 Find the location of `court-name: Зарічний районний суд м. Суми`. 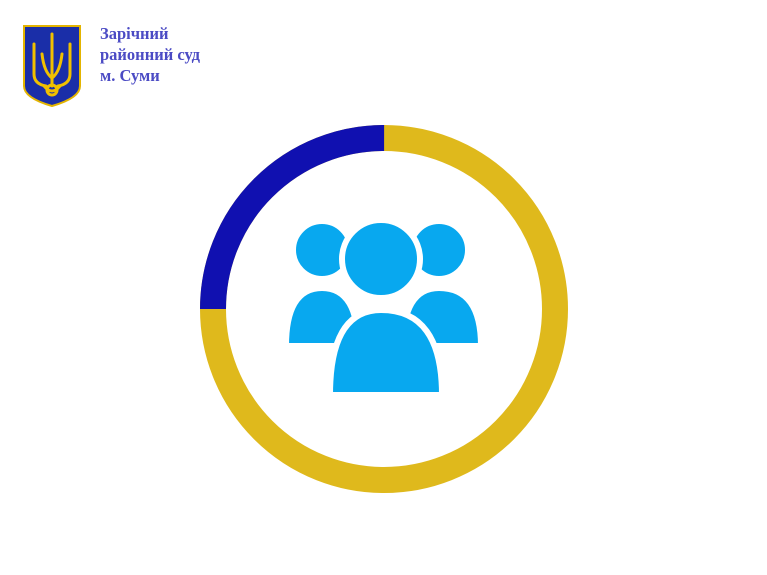

court-name: Зарічний районний суд м. Суми is located at coordinates (150, 54).